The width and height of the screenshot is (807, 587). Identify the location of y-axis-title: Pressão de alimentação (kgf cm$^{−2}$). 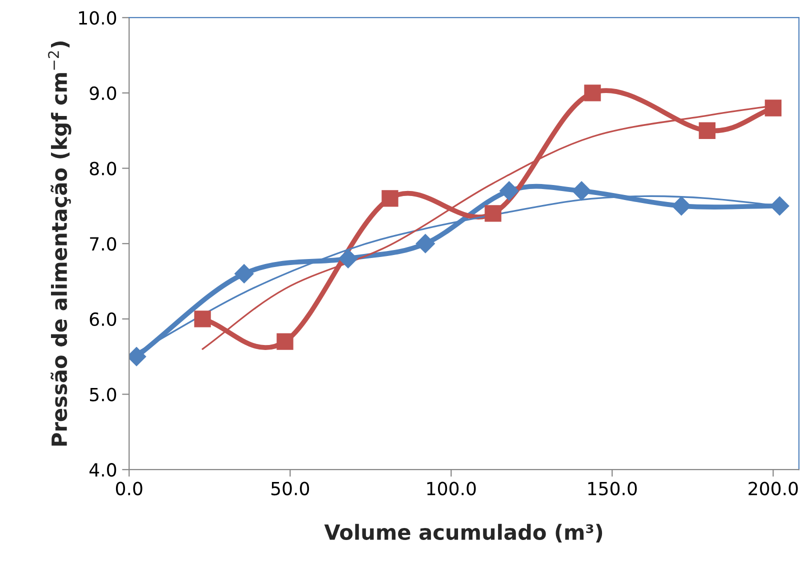
(60, 244).